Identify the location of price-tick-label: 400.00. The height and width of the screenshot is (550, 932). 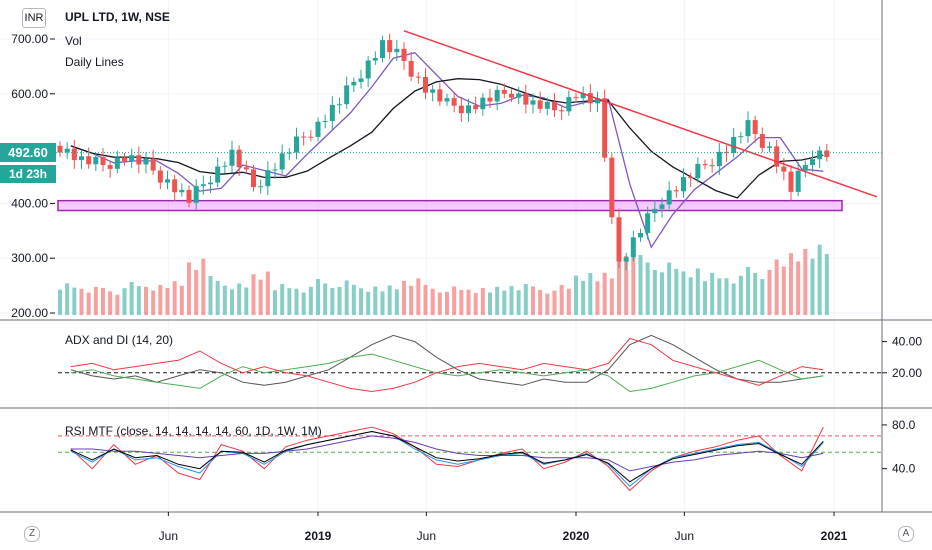
(29, 203).